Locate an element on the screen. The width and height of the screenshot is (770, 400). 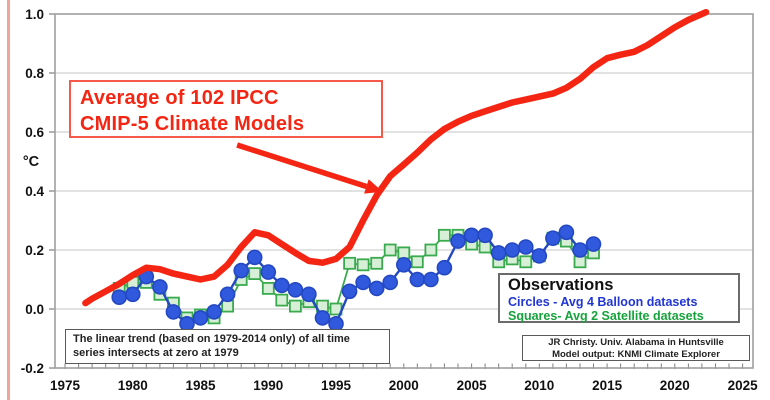
models-annotation-line2: CMIP-5 Climate Models is located at coordinates (192, 124).